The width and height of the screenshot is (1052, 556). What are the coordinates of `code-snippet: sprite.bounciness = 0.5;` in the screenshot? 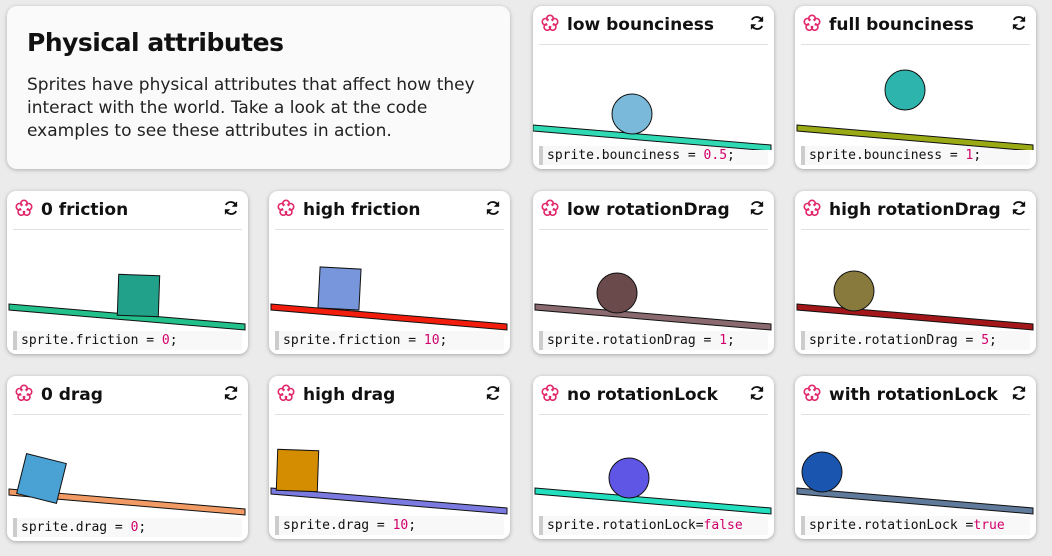 It's located at (653, 155).